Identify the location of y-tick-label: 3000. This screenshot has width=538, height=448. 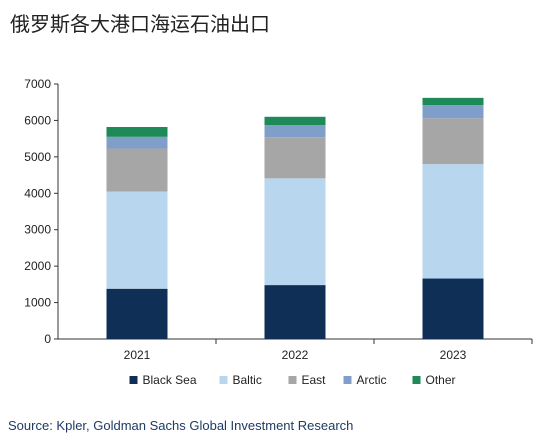
(37, 230).